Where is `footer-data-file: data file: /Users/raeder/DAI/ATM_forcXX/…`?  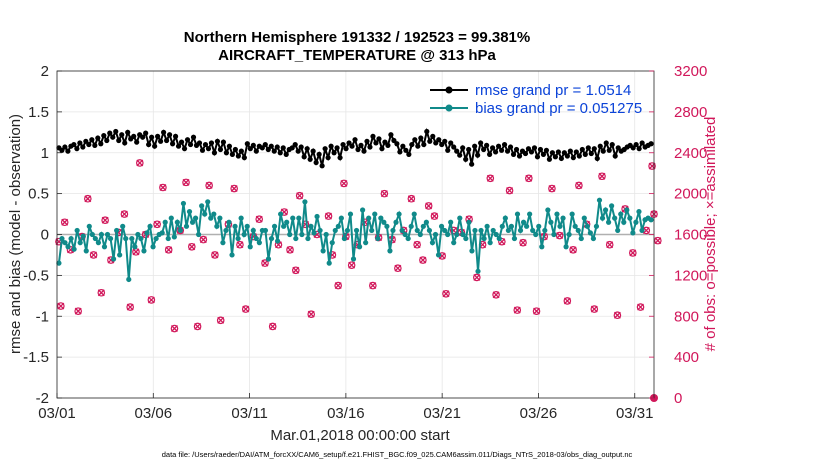
footer-data-file: data file: /Users/raeder/DAI/ATM_forcXX/… is located at coordinates (397, 454).